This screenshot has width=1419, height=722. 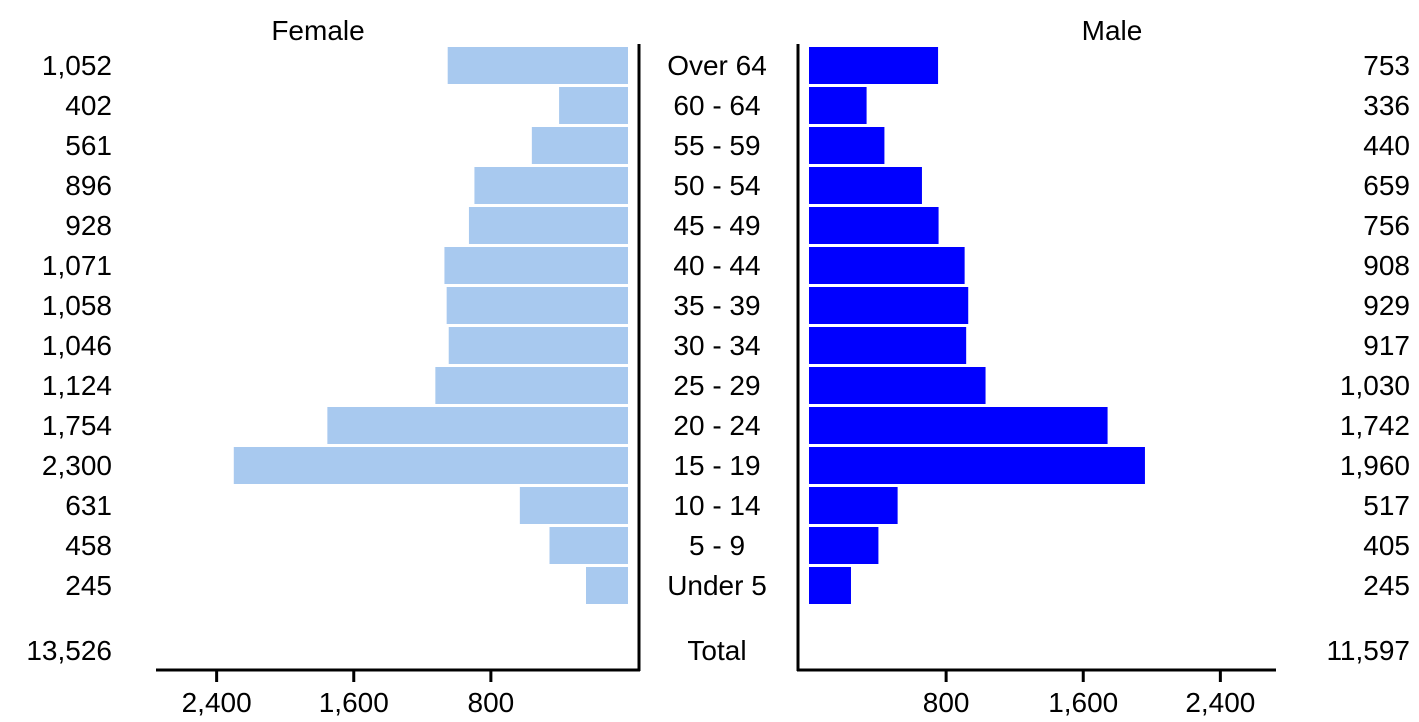 What do you see at coordinates (1386, 505) in the screenshot?
I see `male-value-label-11: 517` at bounding box center [1386, 505].